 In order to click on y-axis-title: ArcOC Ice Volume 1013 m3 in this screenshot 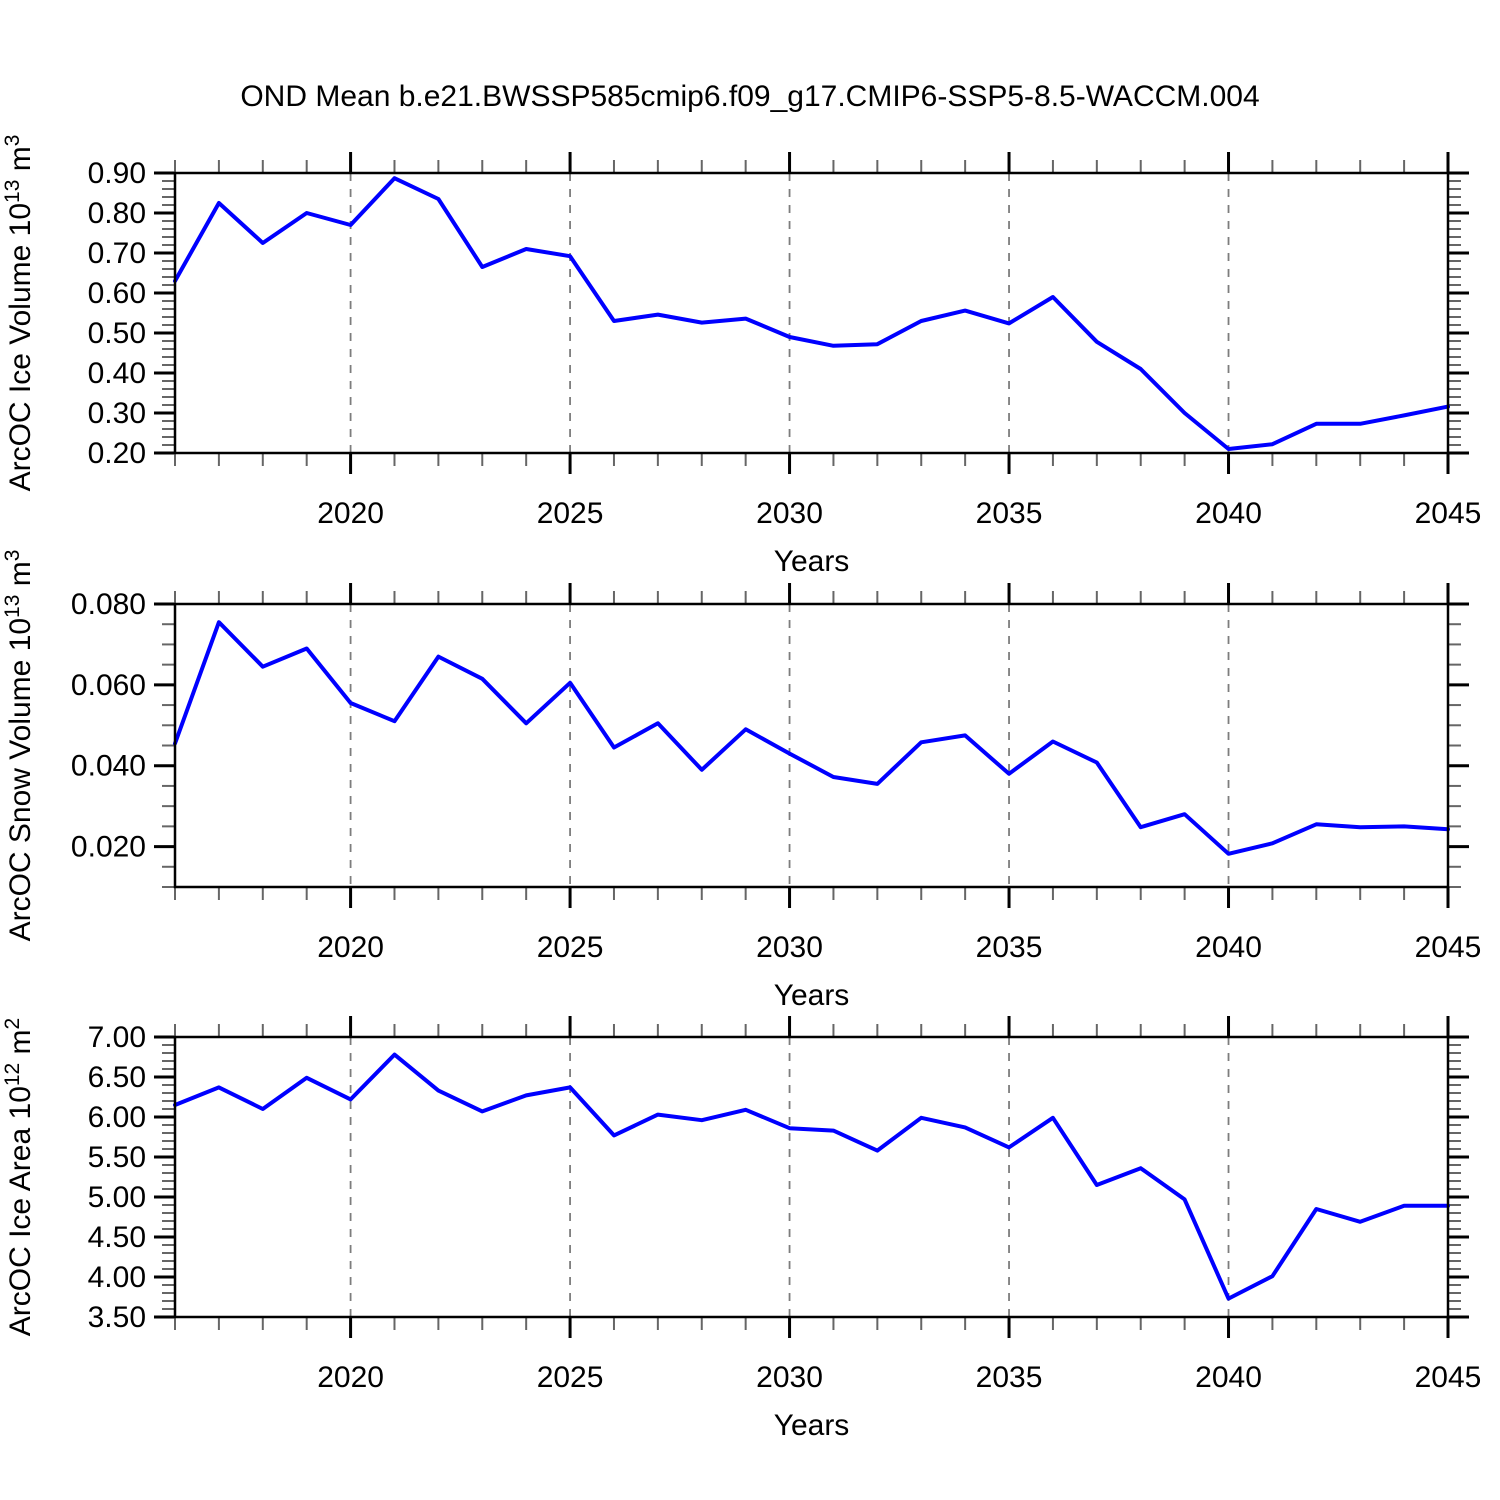, I will do `click(19, 313)`.